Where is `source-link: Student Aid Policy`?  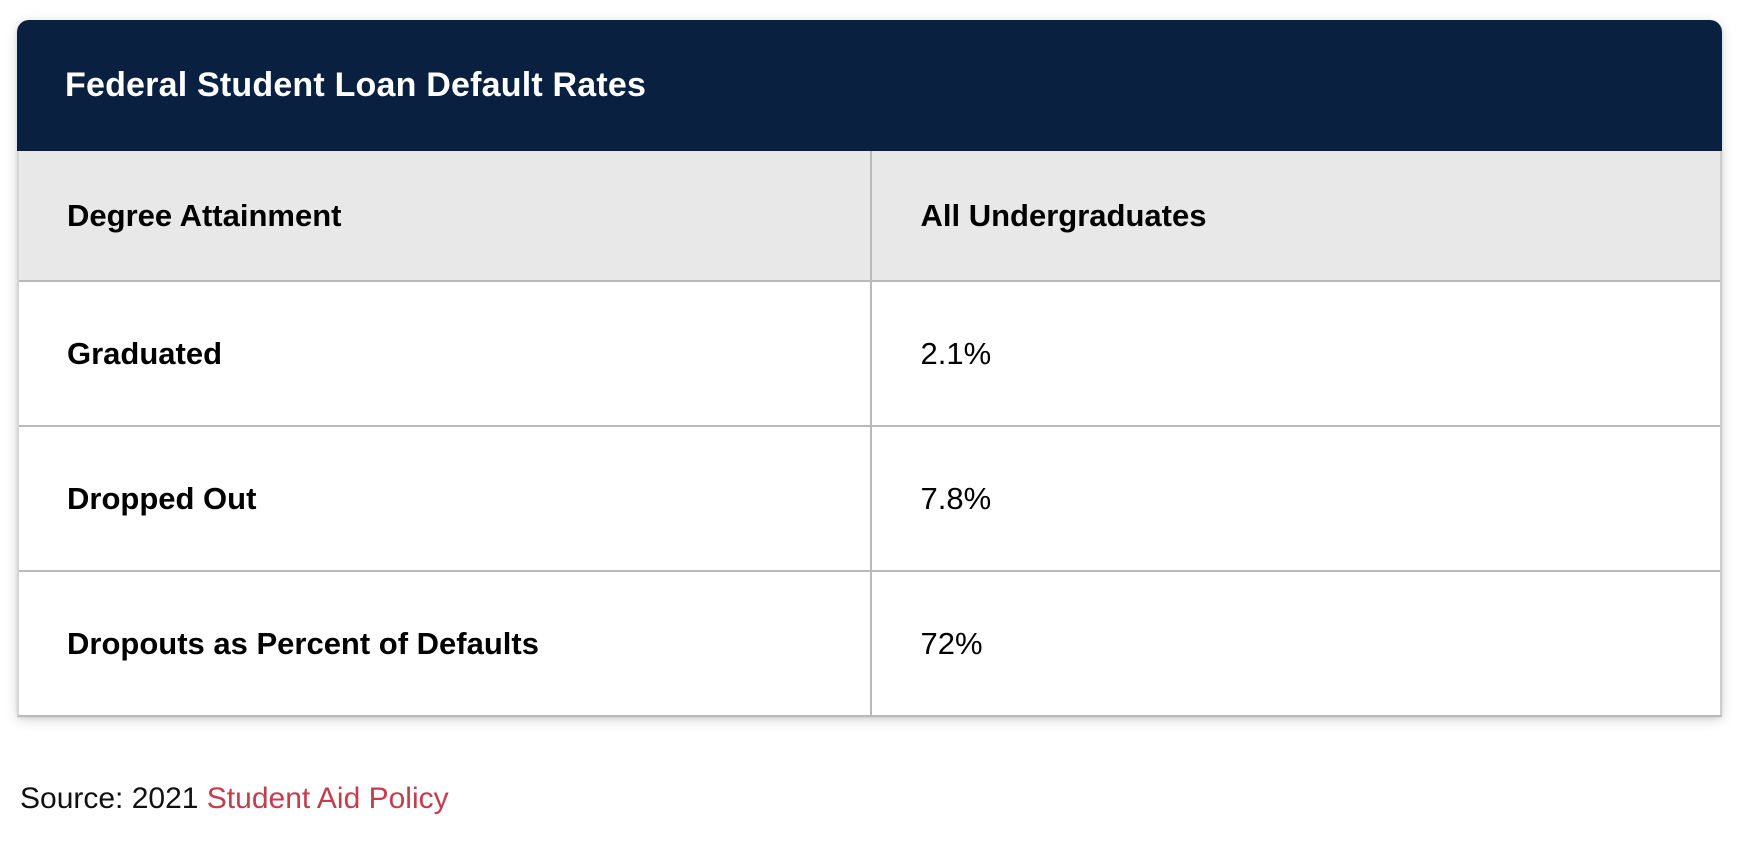
source-link: Student Aid Policy is located at coordinates (327, 798).